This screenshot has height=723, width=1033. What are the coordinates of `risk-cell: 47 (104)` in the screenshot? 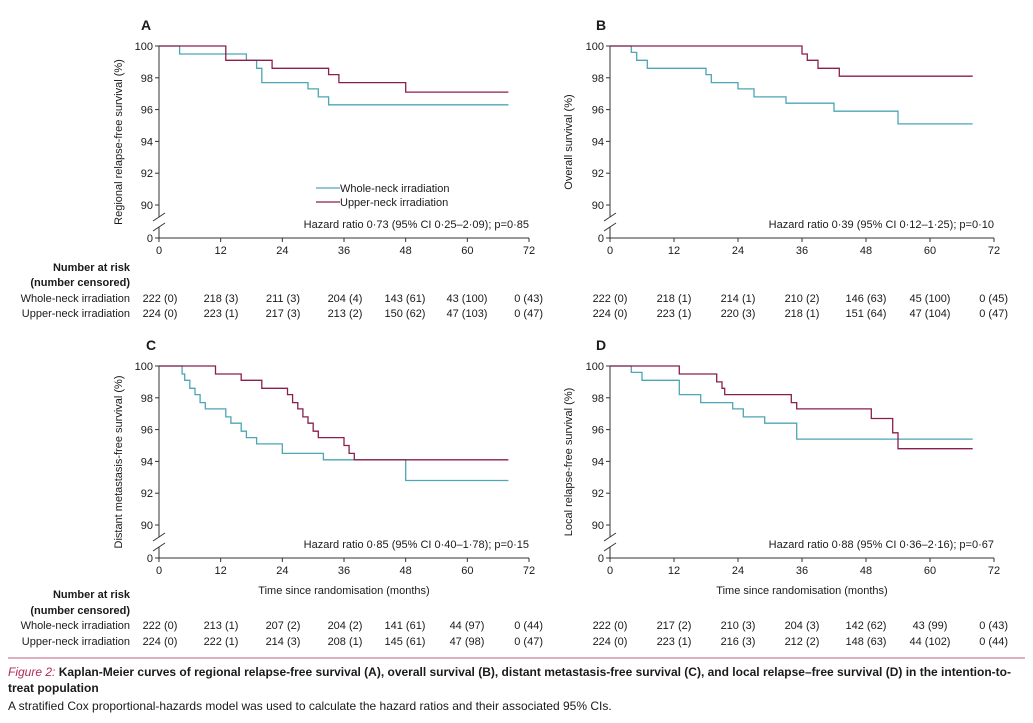 It's located at (930, 314).